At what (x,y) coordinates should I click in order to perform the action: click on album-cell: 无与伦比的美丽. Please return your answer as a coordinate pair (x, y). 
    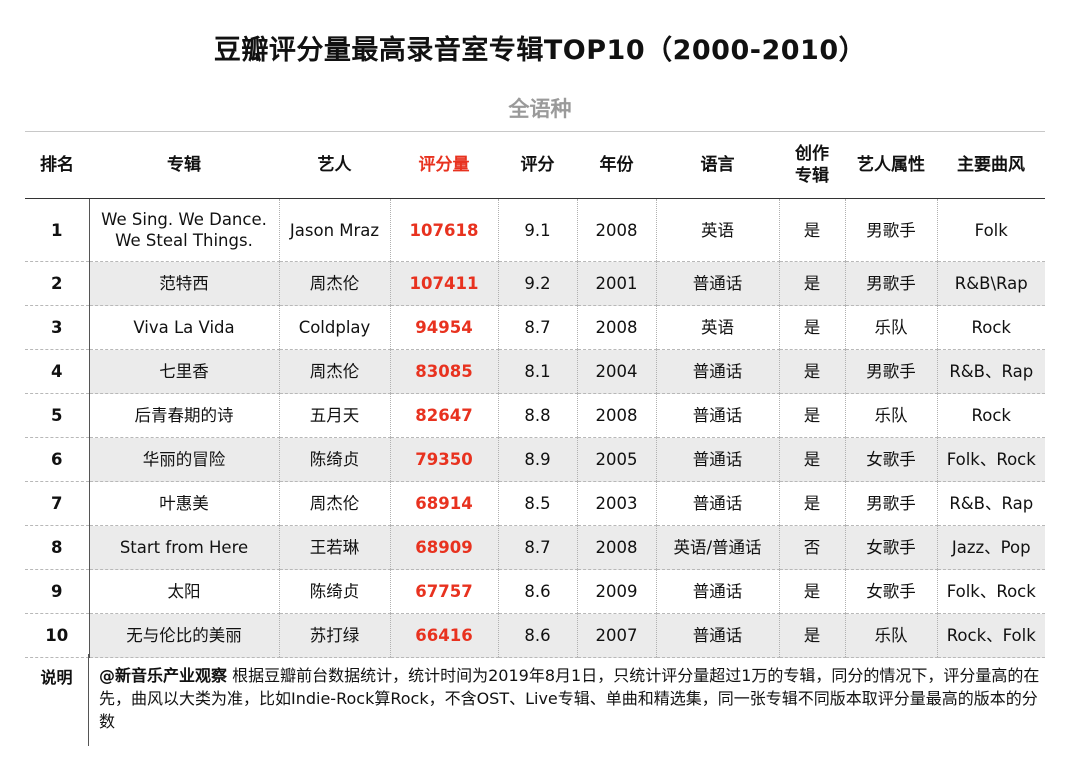
    Looking at the image, I should click on (183, 635).